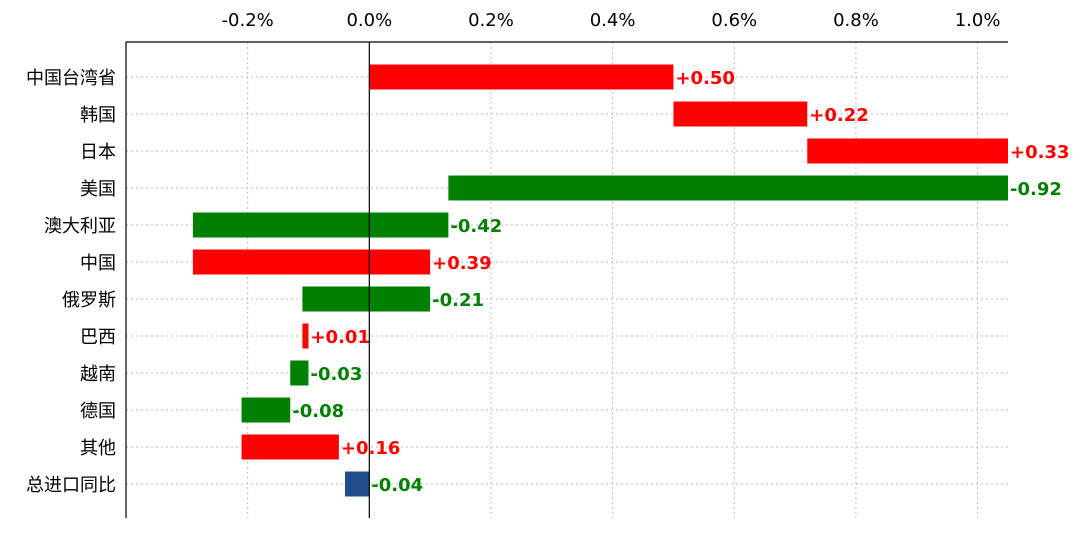 The image size is (1080, 533). Describe the element at coordinates (491, 20) in the screenshot. I see `x-tick-label-2: 0.2%` at that location.